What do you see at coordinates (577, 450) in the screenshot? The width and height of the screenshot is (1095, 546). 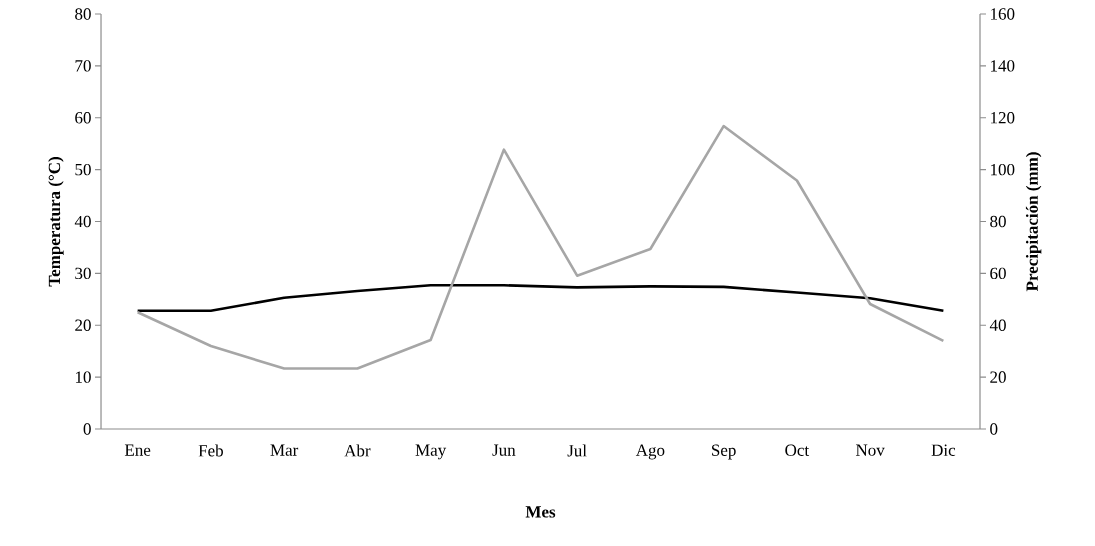 I see `x-tick-label: Jul` at bounding box center [577, 450].